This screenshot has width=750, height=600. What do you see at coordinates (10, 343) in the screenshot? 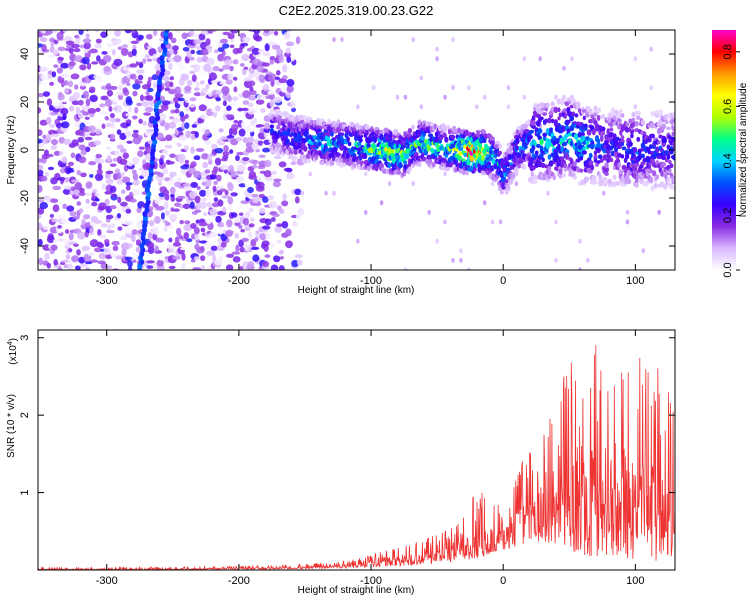
I see `snr-scale-exponent: 4` at bounding box center [10, 343].